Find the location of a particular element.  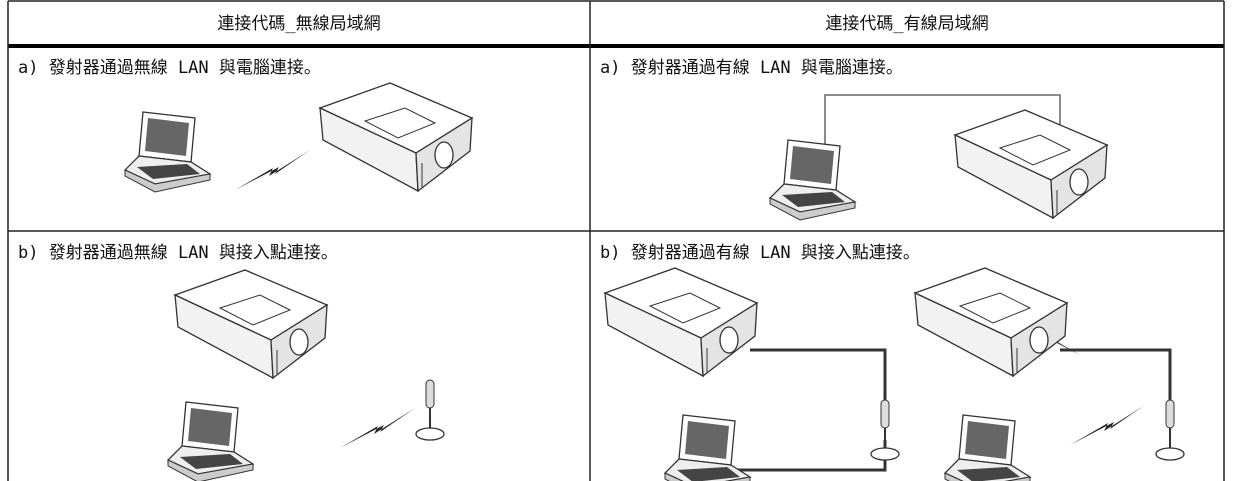

cell-text: a) 發射器通過無線 LAN 與電腦連接。 is located at coordinates (169, 68).